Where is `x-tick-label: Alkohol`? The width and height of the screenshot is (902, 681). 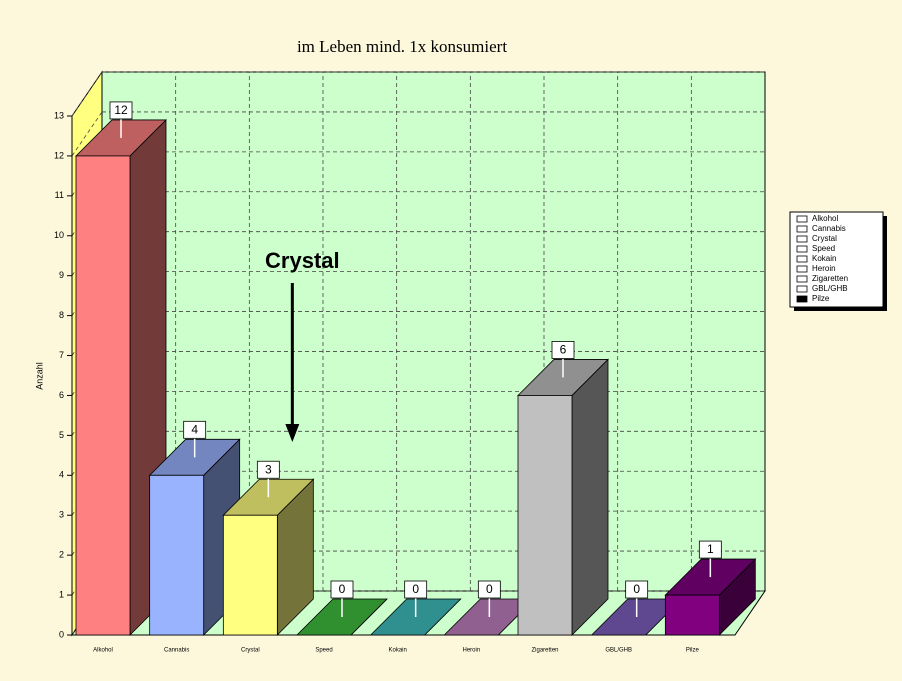
x-tick-label: Alkohol is located at coordinates (103, 651).